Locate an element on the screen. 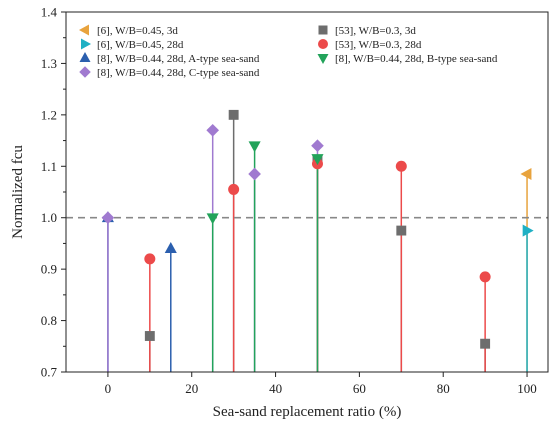 This screenshot has height=428, width=552. legend-entry: [8], W/B=0.44, 28d, C-type sea-sand is located at coordinates (178, 73).